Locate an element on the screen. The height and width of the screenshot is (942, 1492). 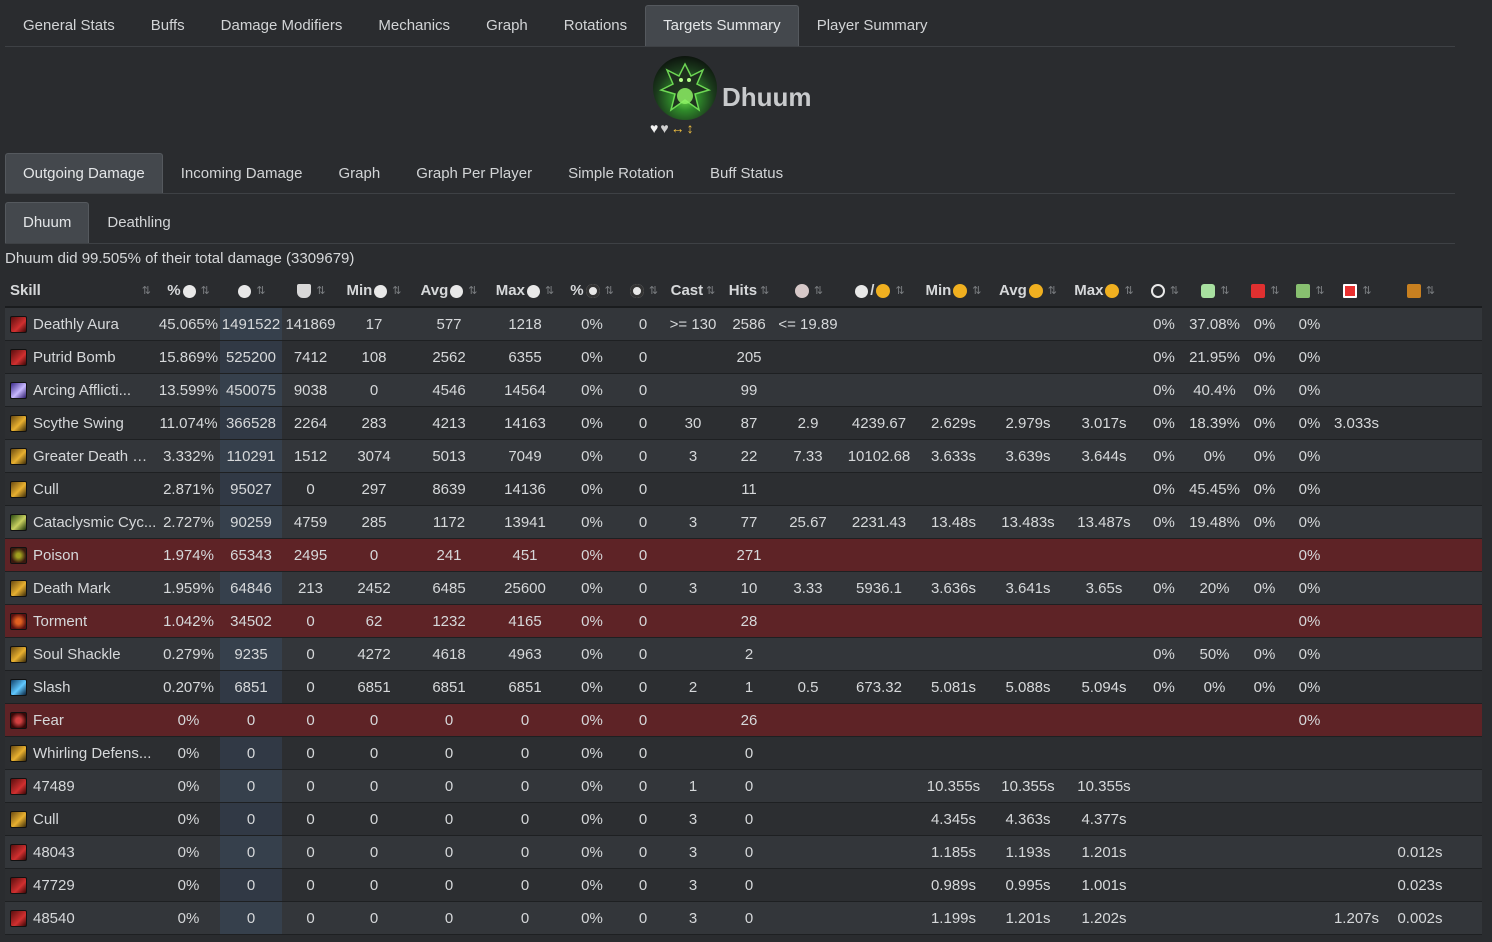
column-header-min-damage-icon: Min ⇅ is located at coordinates (374, 290).